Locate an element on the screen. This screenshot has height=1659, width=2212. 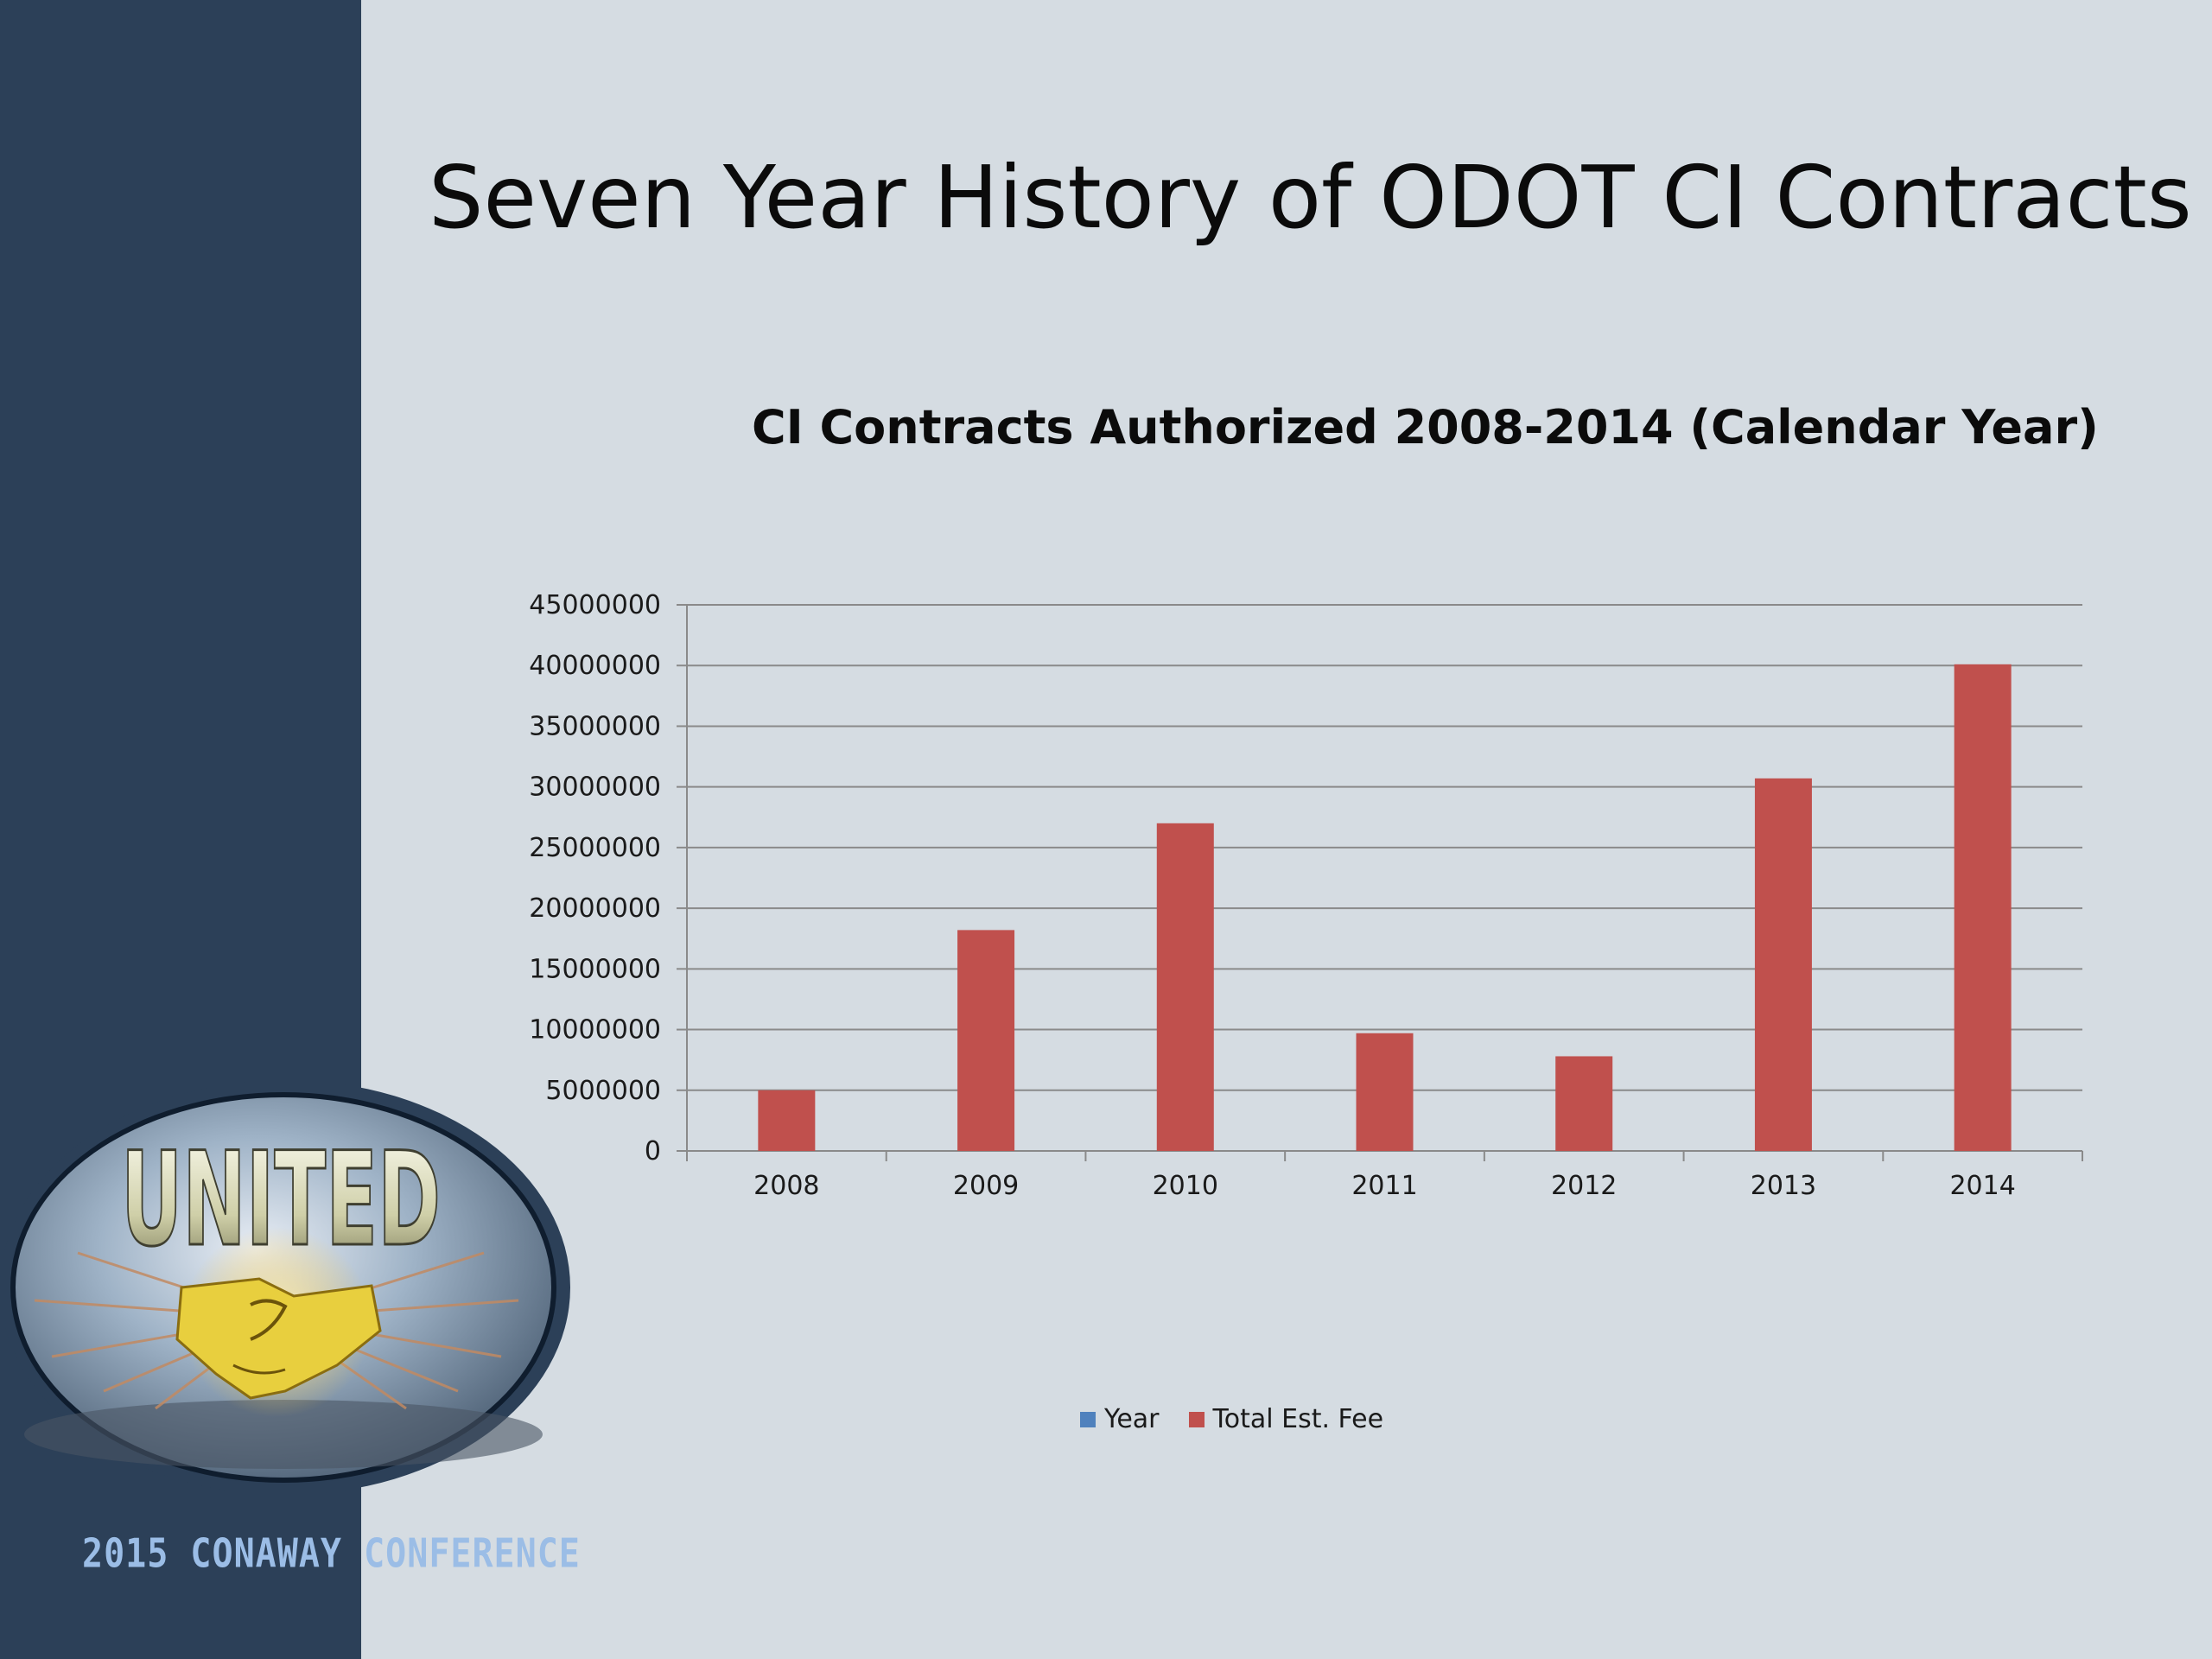
y-tick-label: 45000000 is located at coordinates (595, 605).